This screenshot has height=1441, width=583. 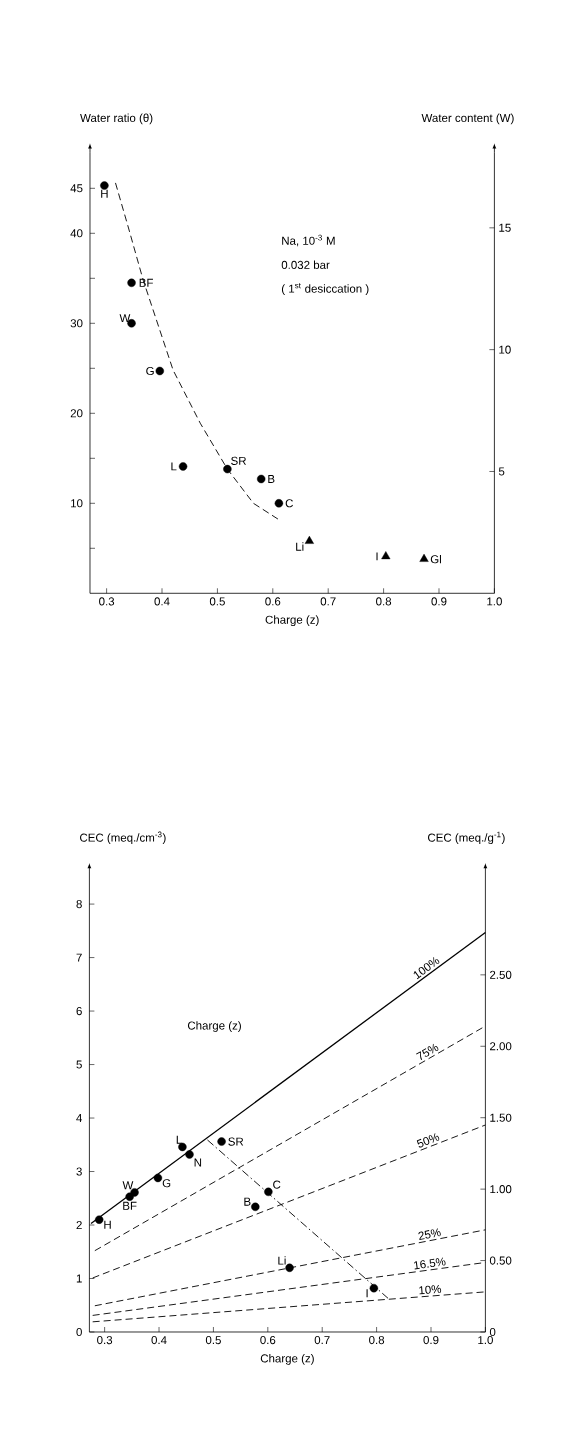 I want to click on y2-axis-title: CEC (meq./g$^{-1}$), so click(x=466, y=837).